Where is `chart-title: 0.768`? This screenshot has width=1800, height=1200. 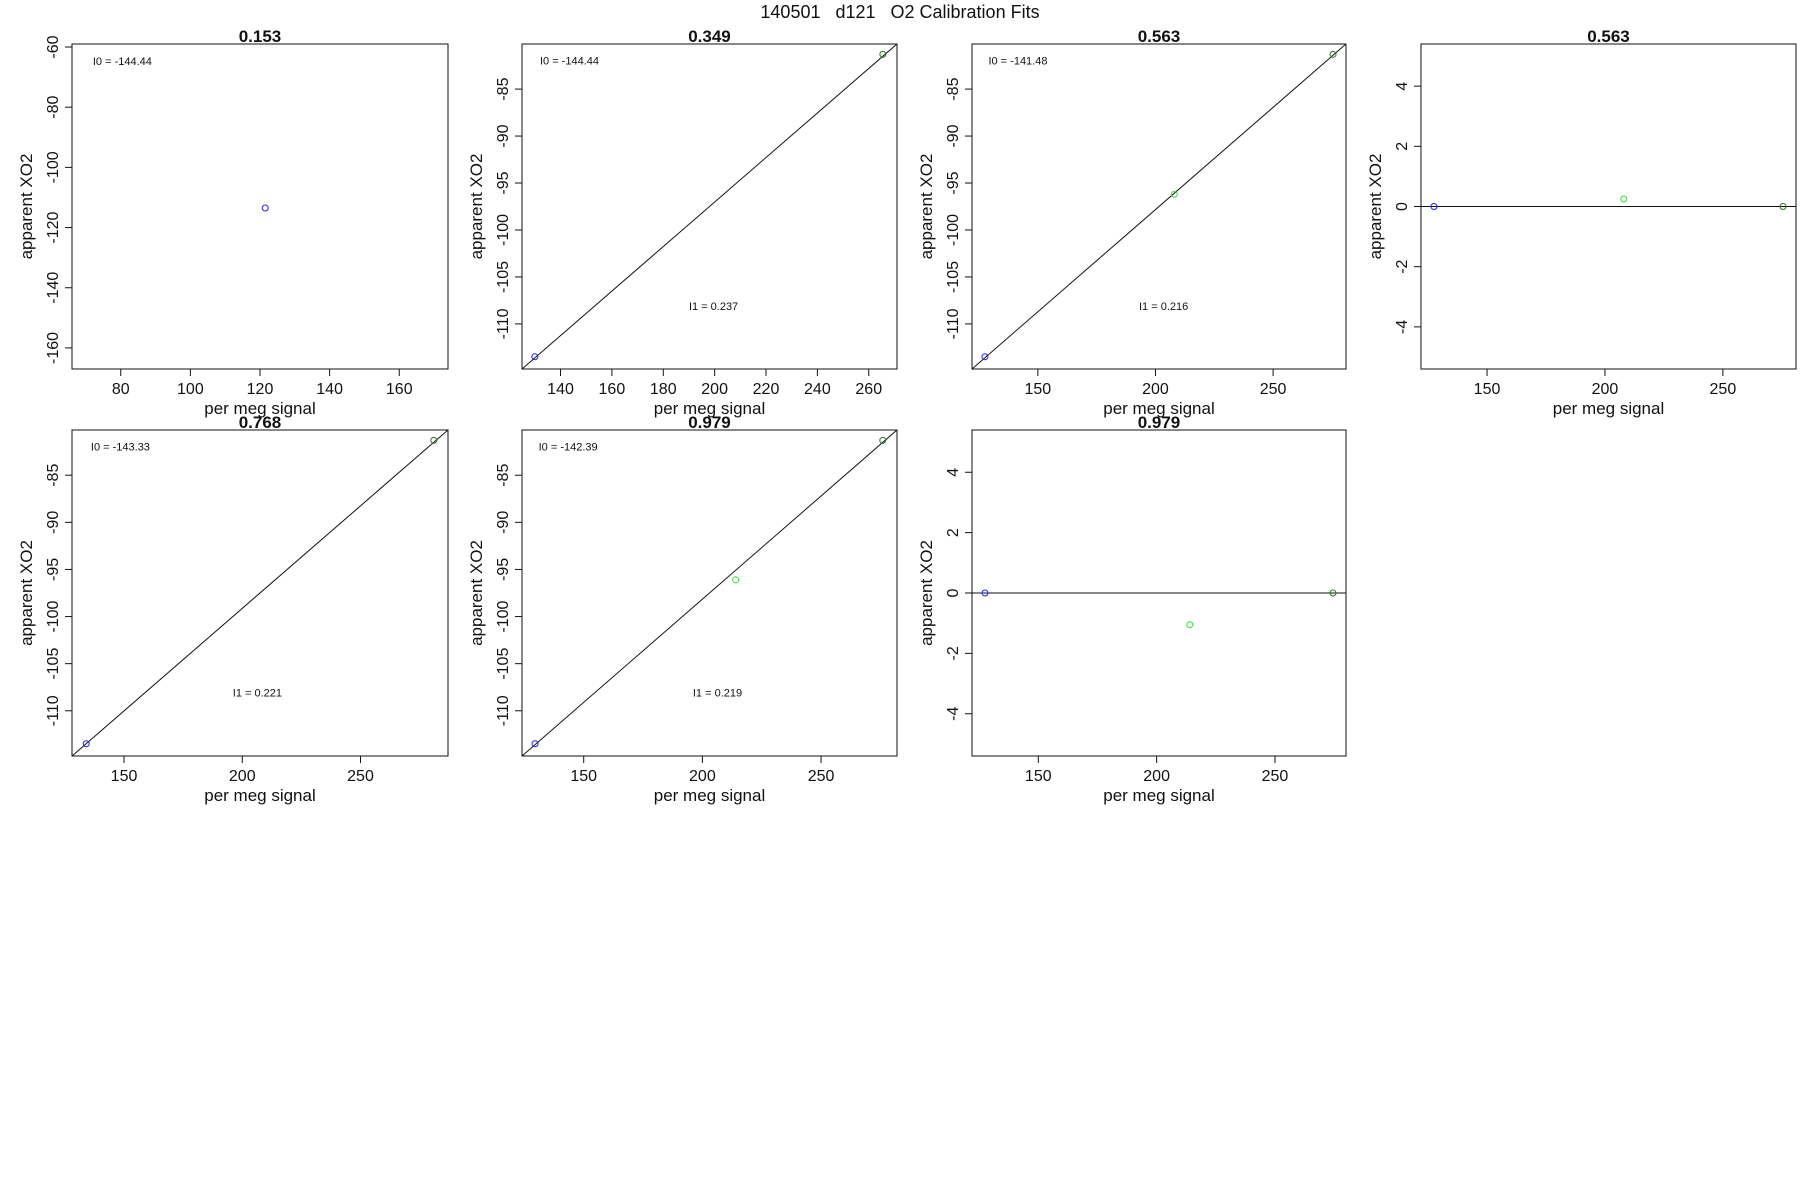 chart-title: 0.768 is located at coordinates (260, 422).